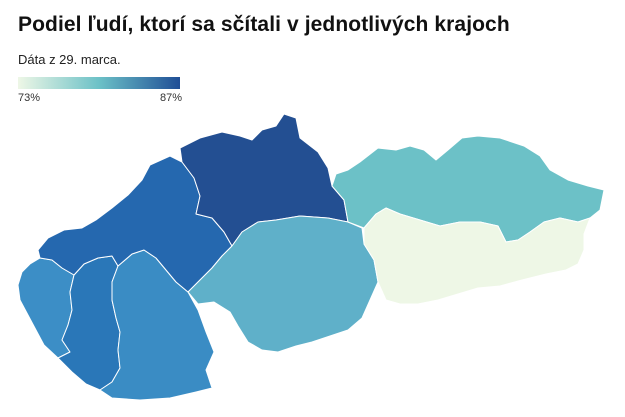 Image resolution: width=625 pixels, height=417 pixels. I want to click on map-subtitle: Dáta z 29. marca., so click(69, 59).